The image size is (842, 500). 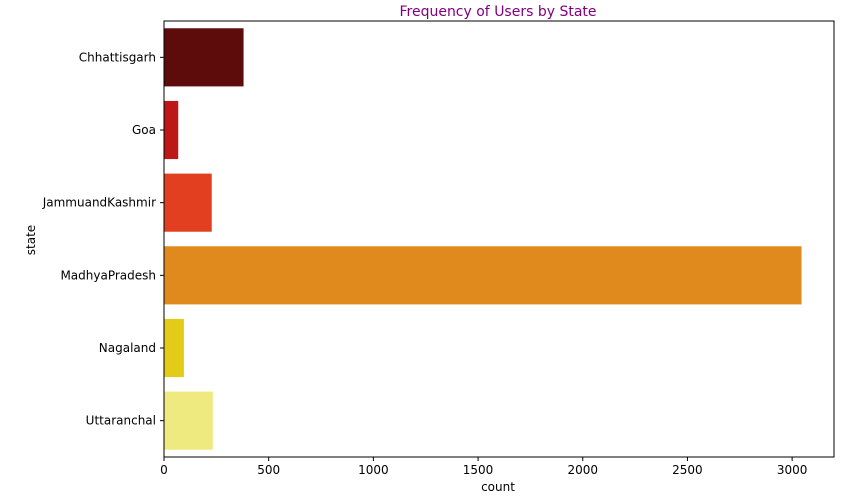 I want to click on bar-JammuandKashmir, so click(x=188, y=202).